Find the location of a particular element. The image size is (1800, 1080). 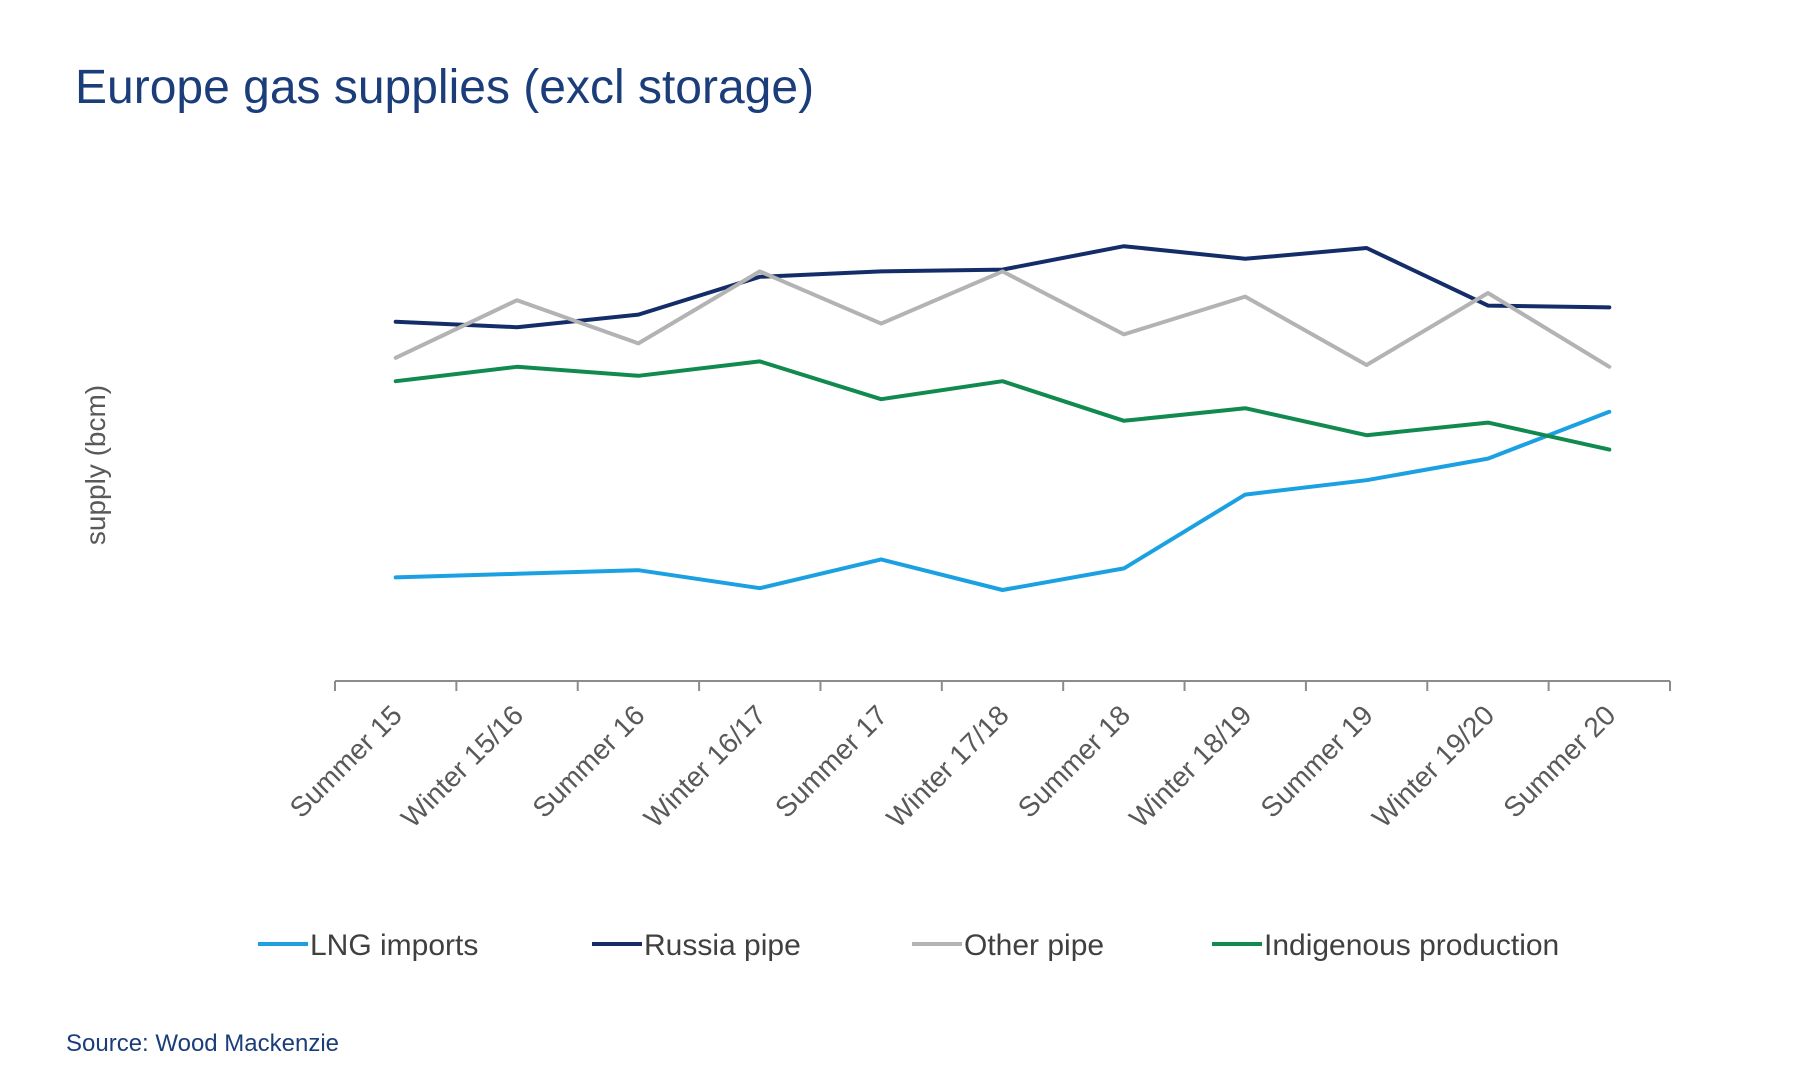

x-tick-label: Winter 16/17 is located at coordinates (705, 766).